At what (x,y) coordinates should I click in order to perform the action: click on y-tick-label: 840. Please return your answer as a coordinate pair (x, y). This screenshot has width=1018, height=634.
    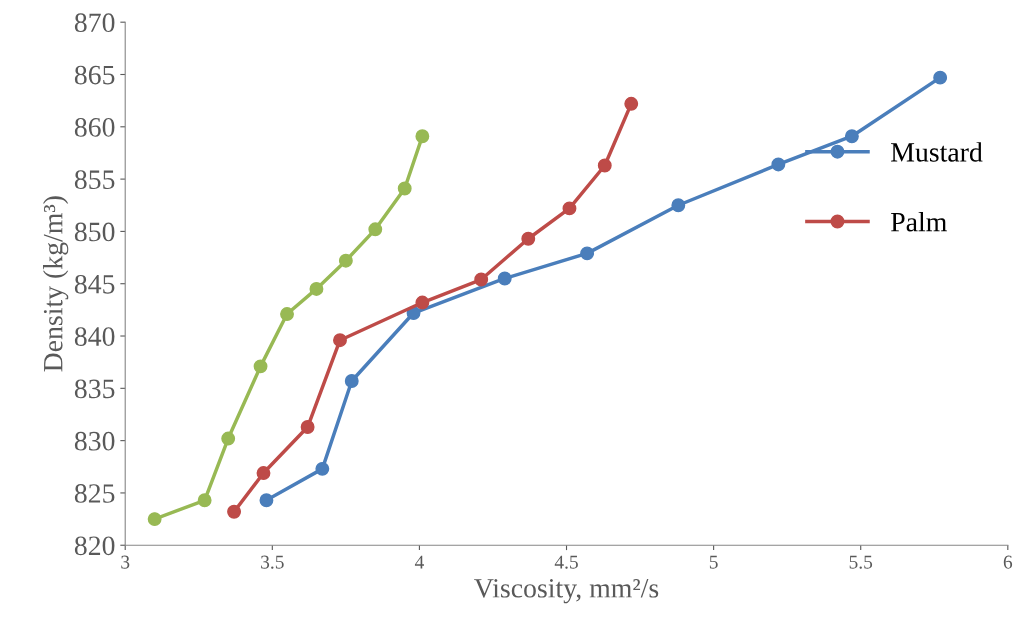
    Looking at the image, I should click on (94, 336).